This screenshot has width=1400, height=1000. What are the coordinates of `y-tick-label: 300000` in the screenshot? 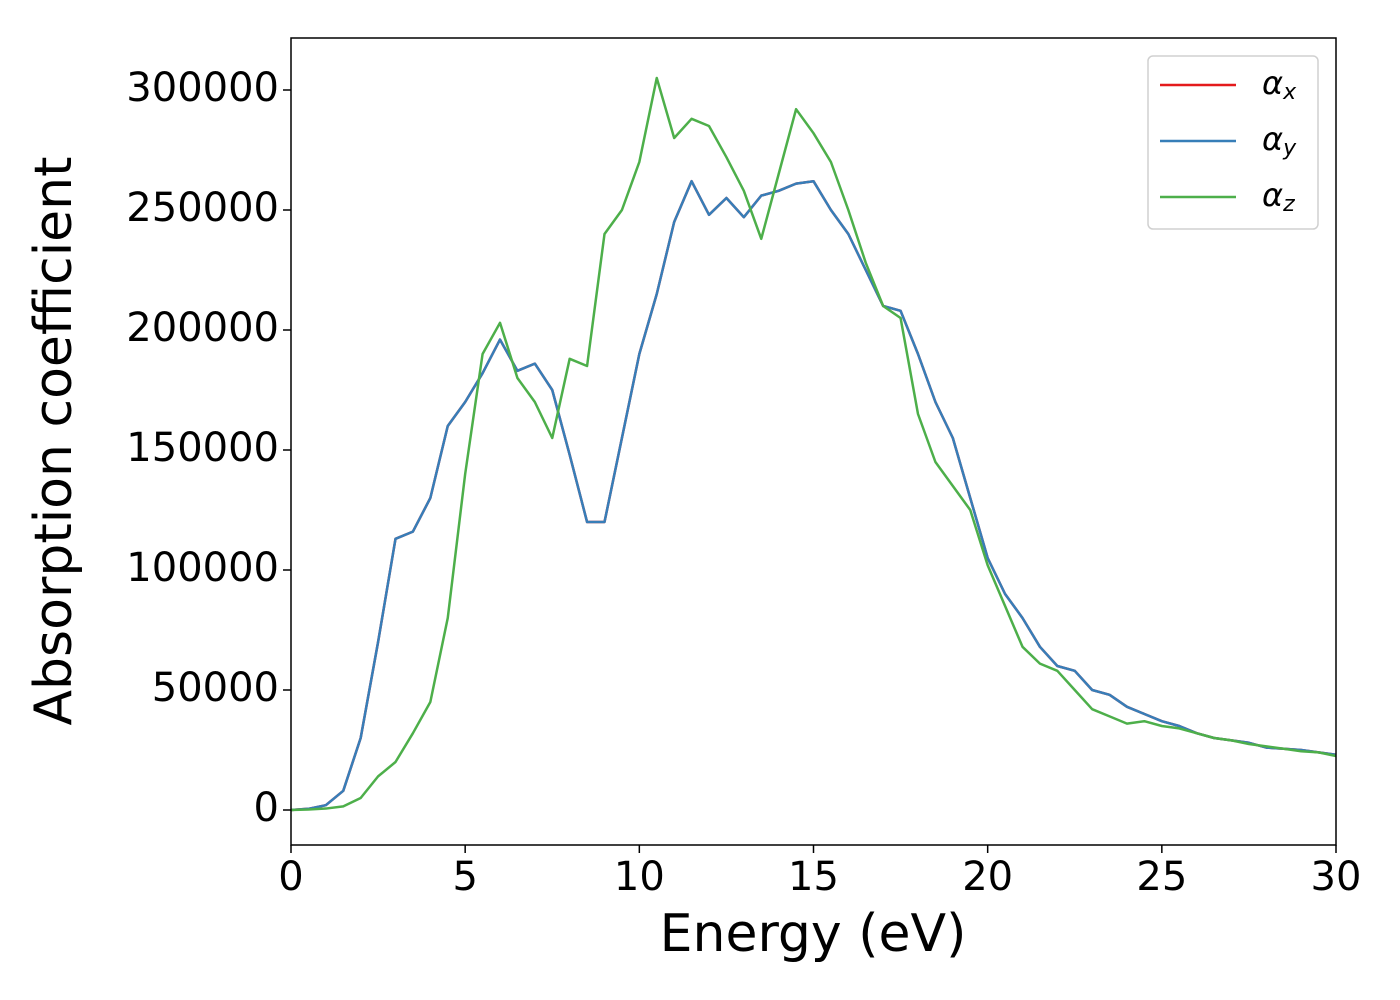 It's located at (202, 88).